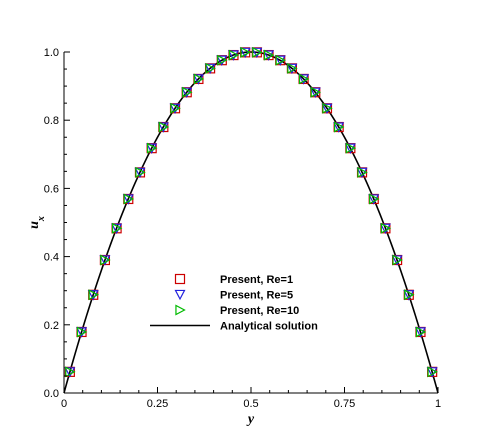 Image resolution: width=498 pixels, height=443 pixels. What do you see at coordinates (51, 394) in the screenshot?
I see `y-tick-label: 0.0` at bounding box center [51, 394].